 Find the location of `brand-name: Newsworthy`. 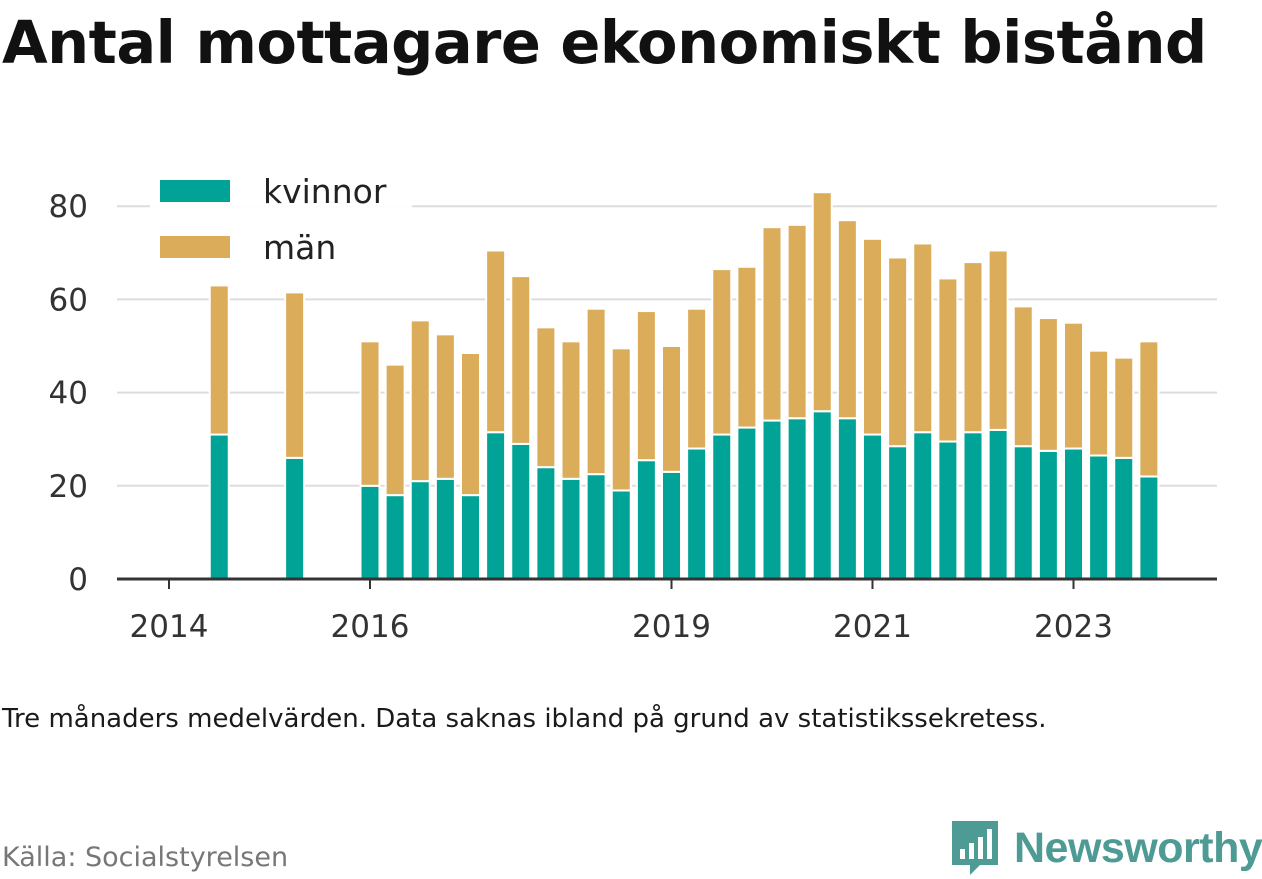

brand-name: Newsworthy is located at coordinates (1138, 847).